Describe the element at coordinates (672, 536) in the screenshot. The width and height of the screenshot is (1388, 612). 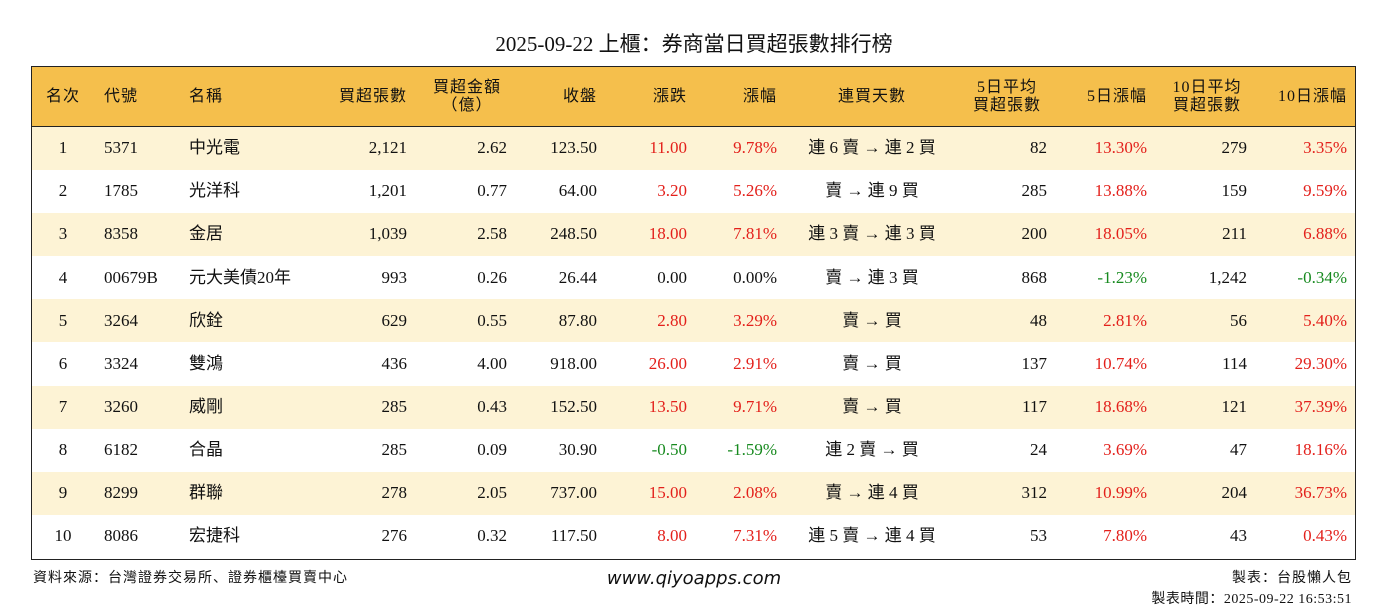
I see `cell: 8.00` at that location.